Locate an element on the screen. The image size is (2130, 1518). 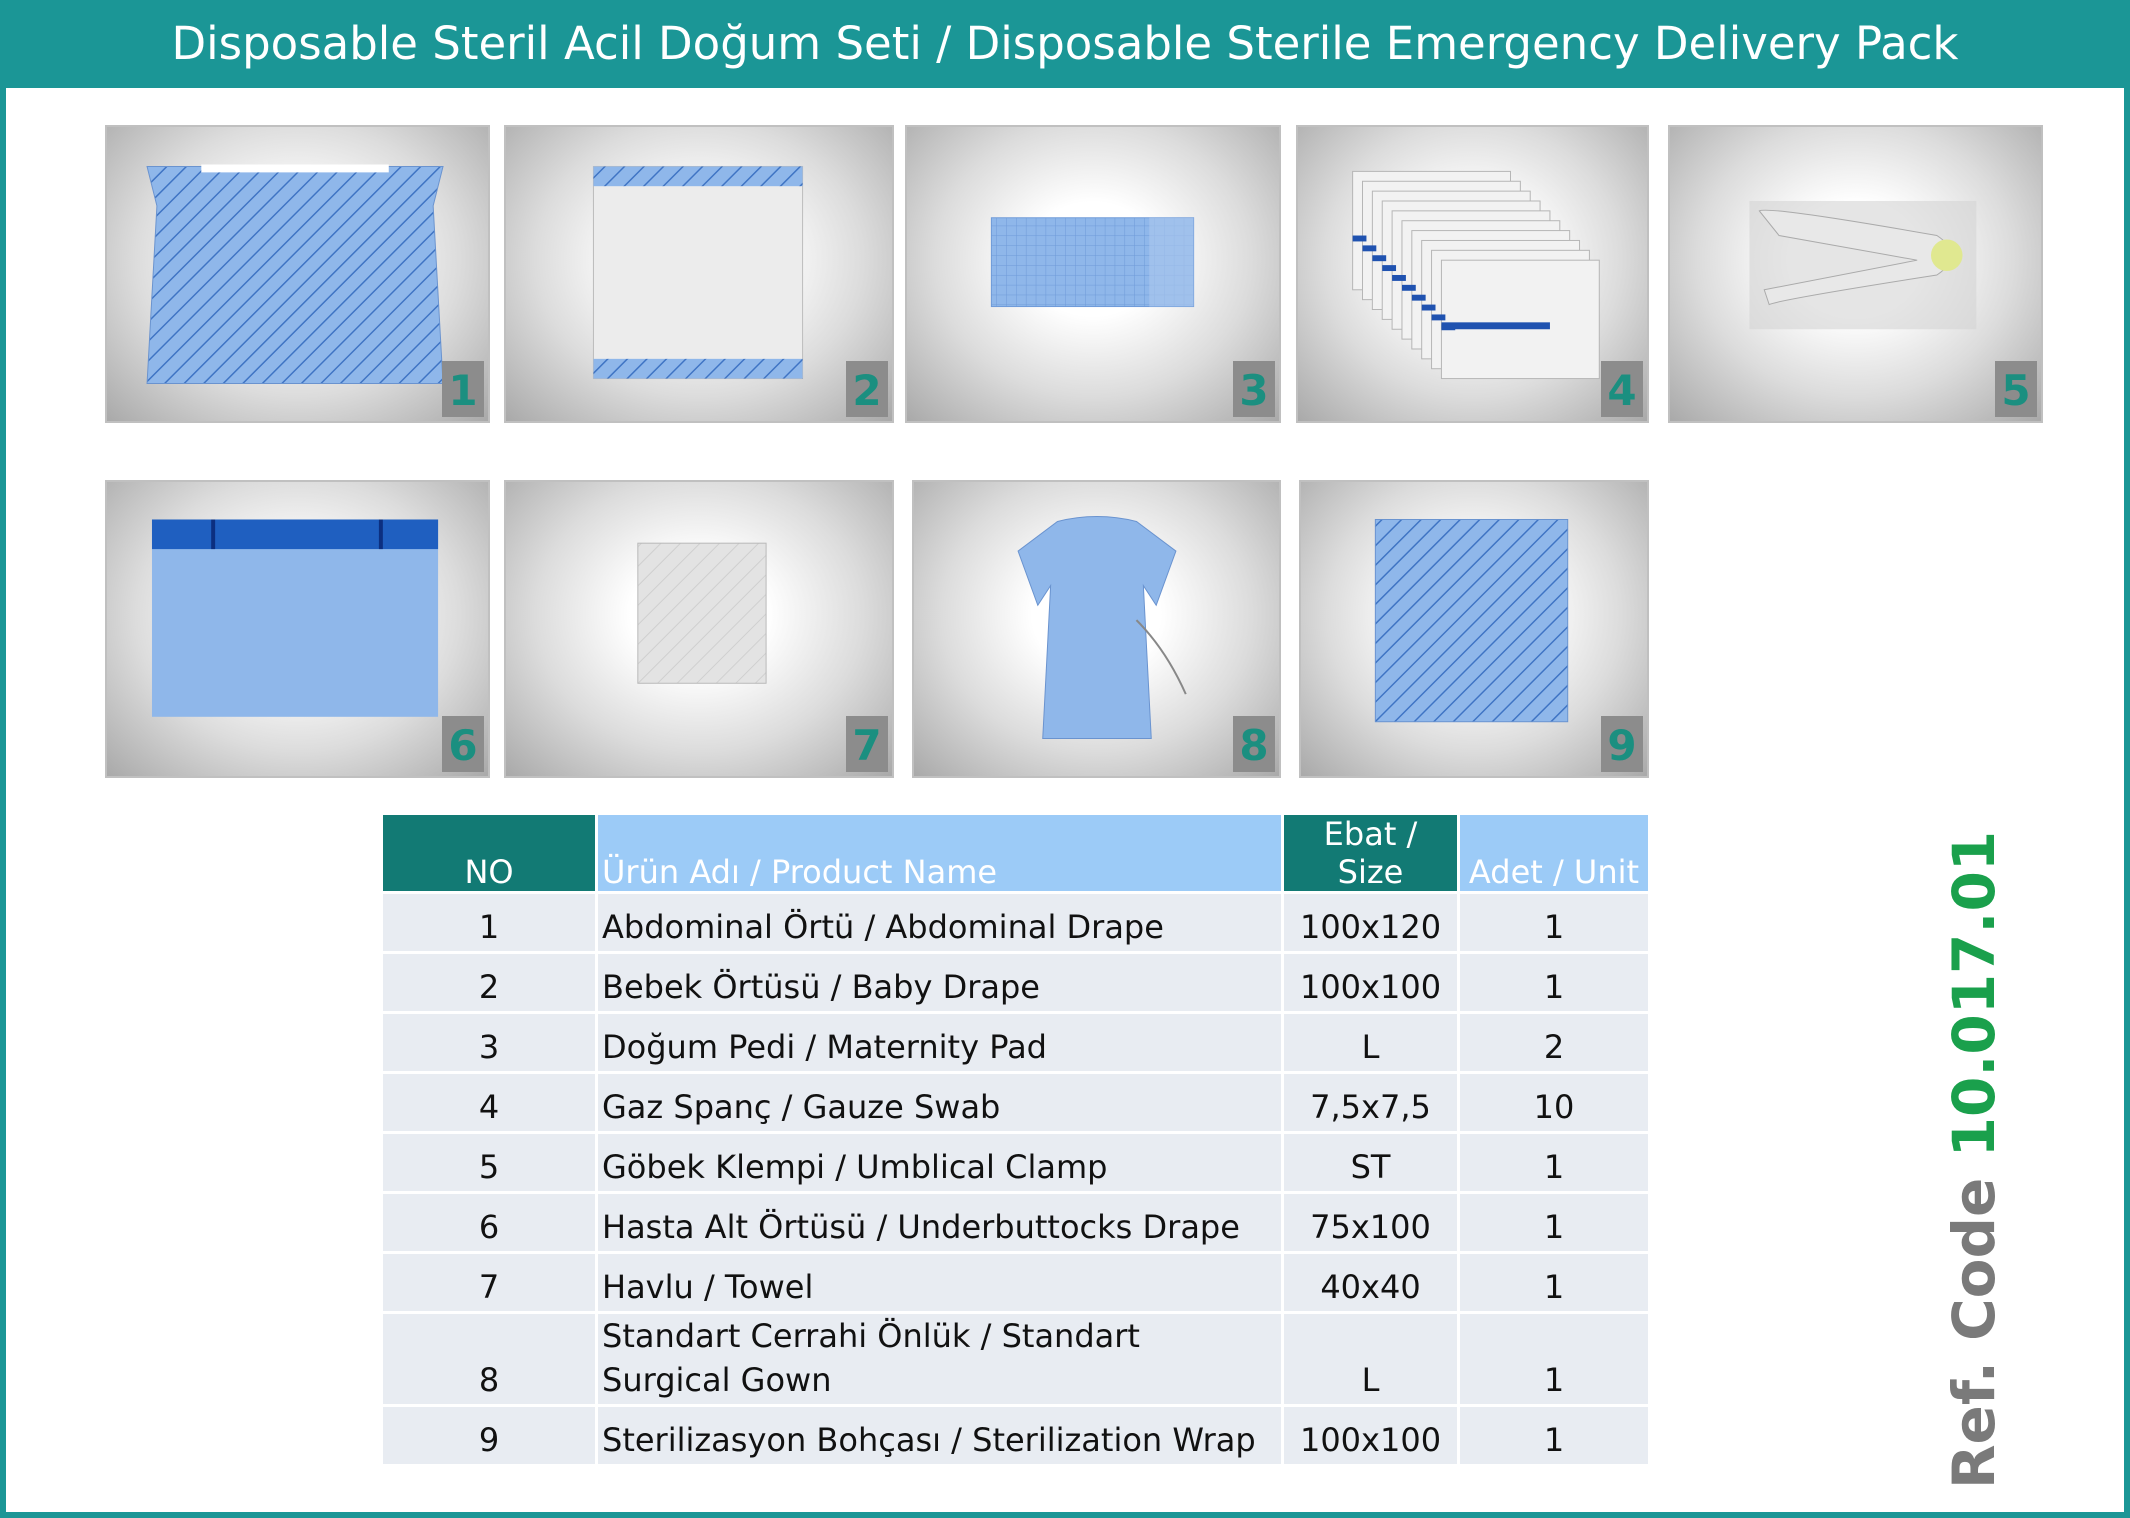
column-header: Ebat / Size is located at coordinates (1370, 853).